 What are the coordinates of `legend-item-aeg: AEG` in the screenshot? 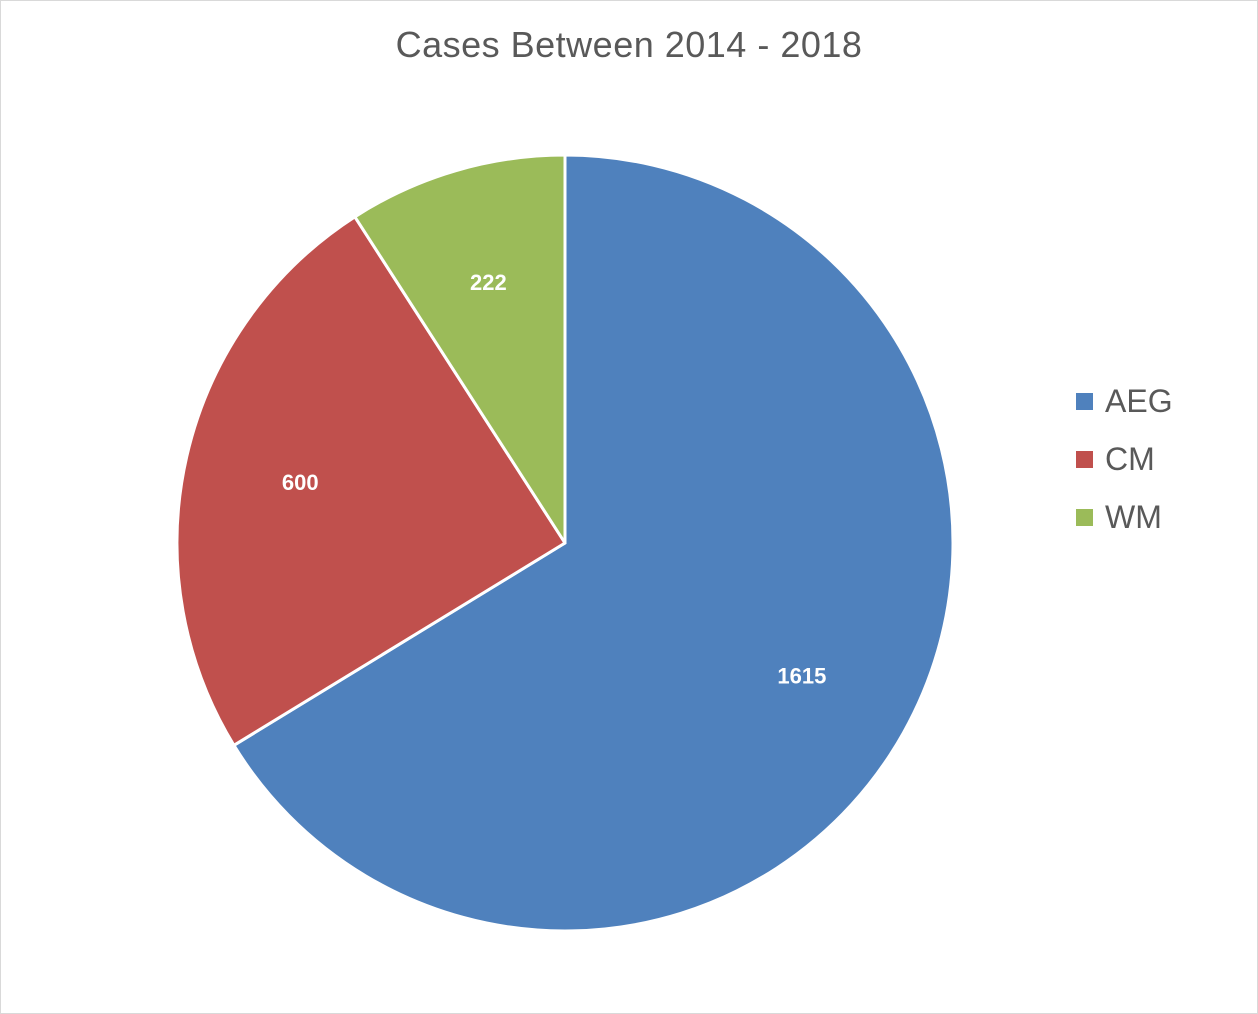 It's located at (1124, 401).